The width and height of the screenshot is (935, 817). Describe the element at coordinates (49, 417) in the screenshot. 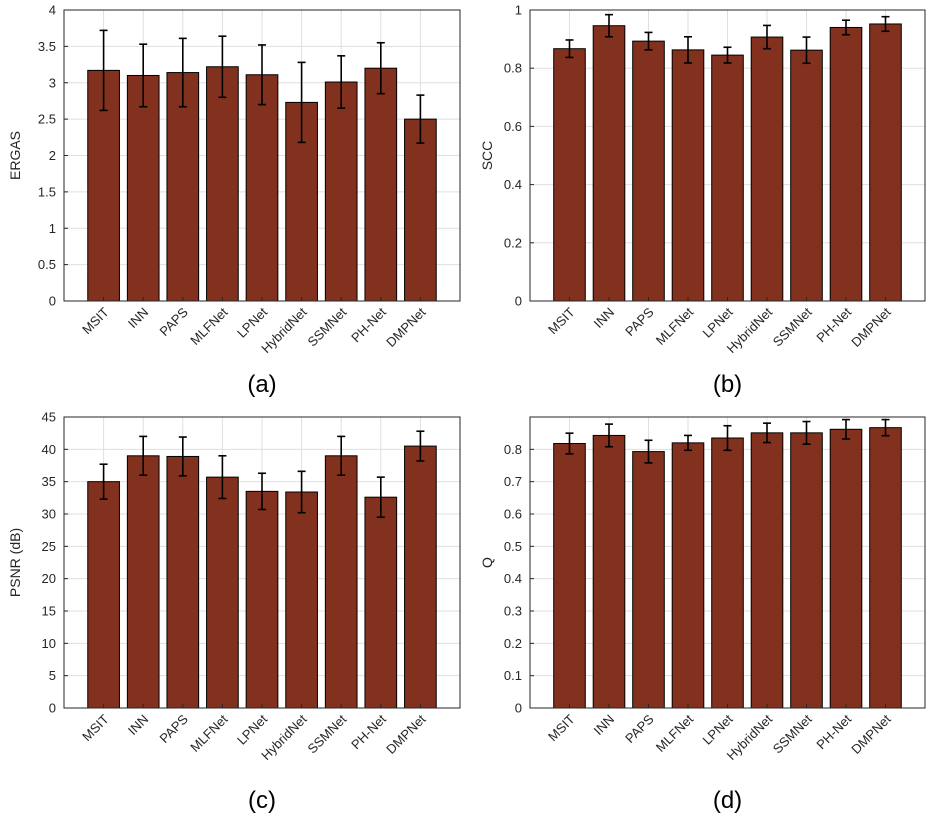

I see `y-tick-label: 45` at that location.